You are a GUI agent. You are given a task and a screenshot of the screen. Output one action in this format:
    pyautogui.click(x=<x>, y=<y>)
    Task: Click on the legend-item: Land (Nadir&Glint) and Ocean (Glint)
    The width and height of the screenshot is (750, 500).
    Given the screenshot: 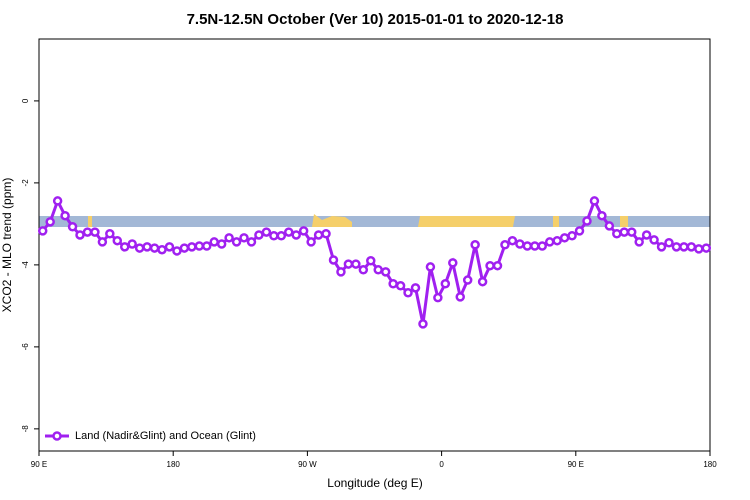 What is the action you would take?
    pyautogui.click(x=150, y=436)
    